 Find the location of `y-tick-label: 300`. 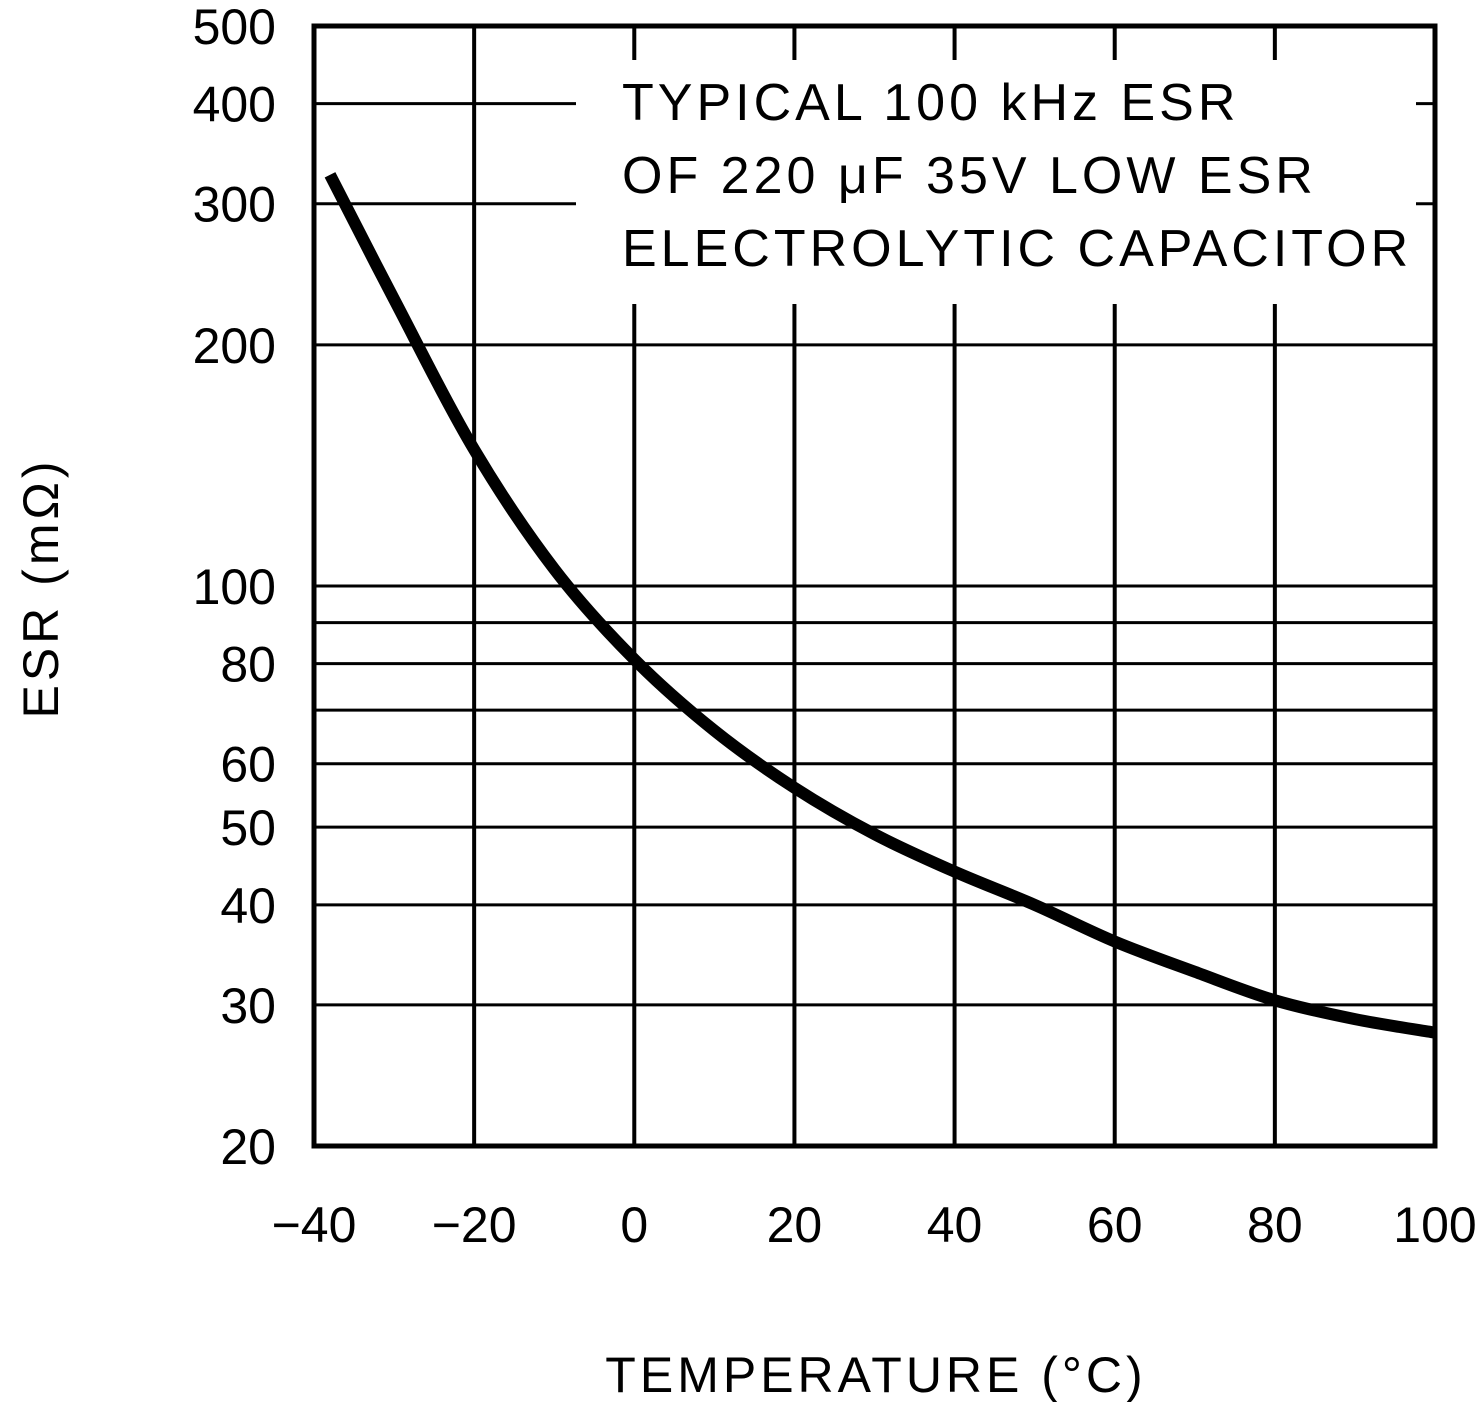

y-tick-label: 300 is located at coordinates (234, 205).